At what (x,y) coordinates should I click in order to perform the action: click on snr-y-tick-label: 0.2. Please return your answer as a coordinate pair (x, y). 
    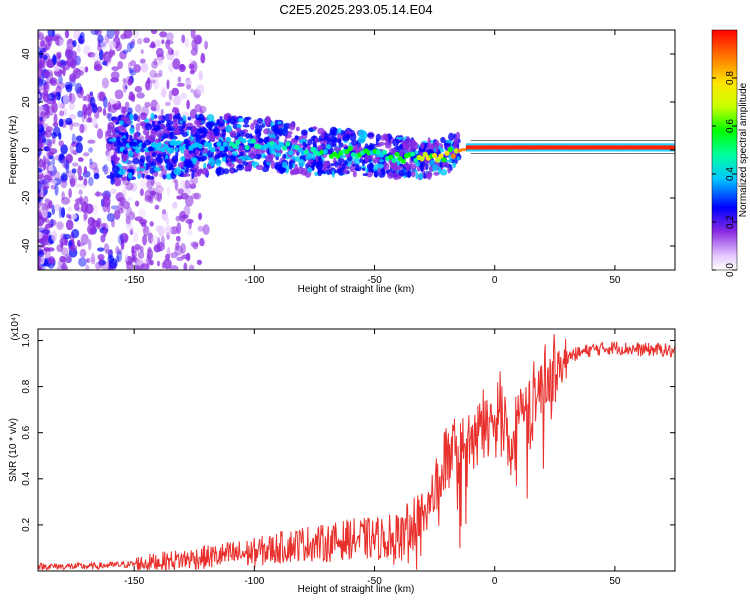
    Looking at the image, I should click on (26, 525).